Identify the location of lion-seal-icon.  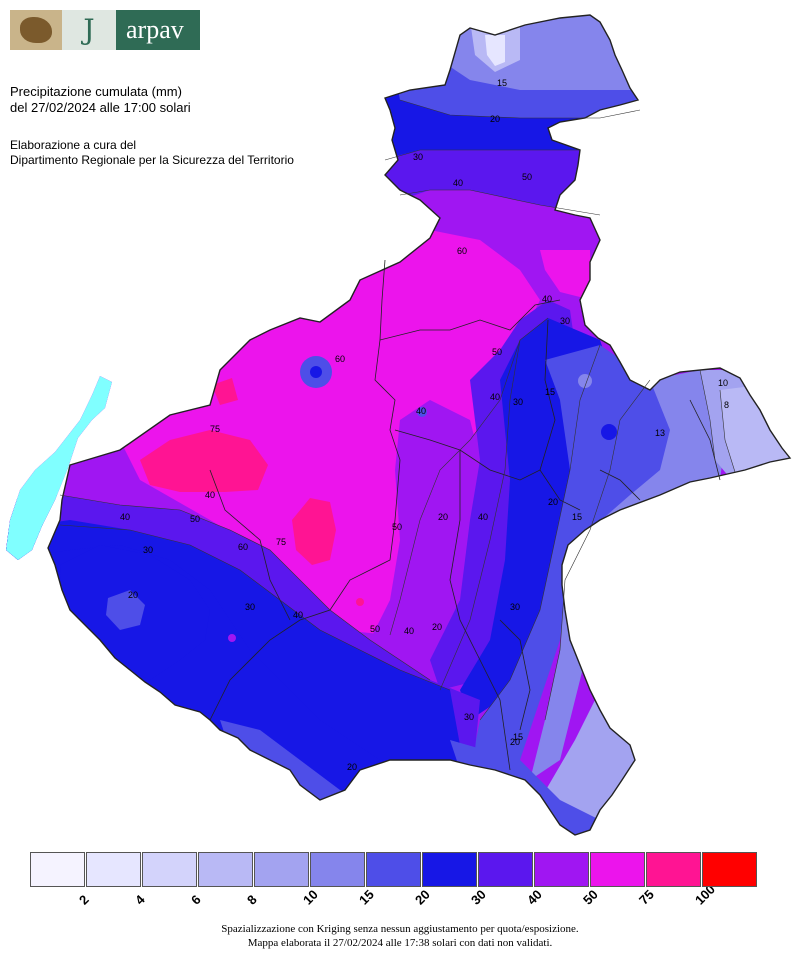
(36, 30).